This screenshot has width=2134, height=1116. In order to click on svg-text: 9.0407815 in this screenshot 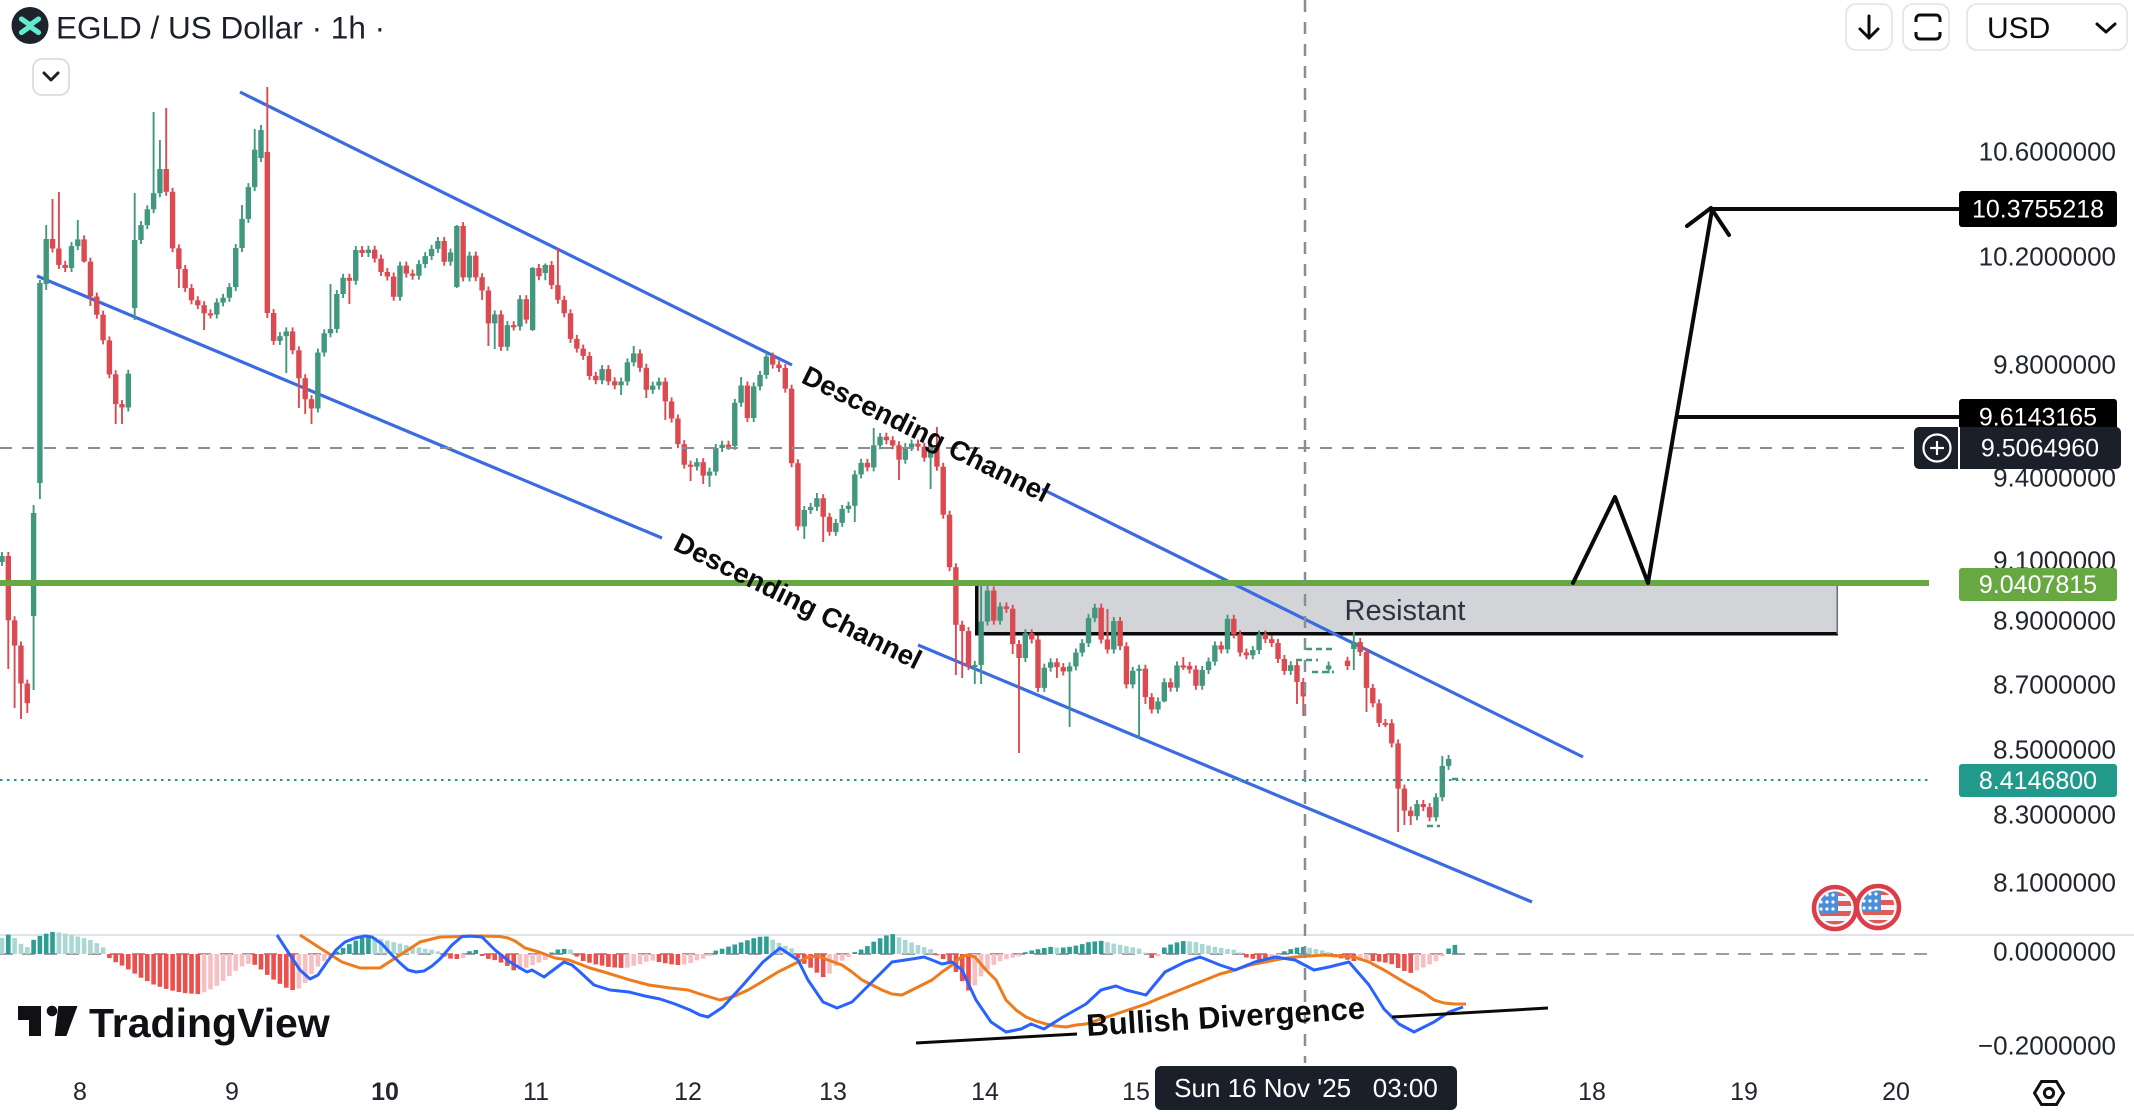, I will do `click(2038, 585)`.